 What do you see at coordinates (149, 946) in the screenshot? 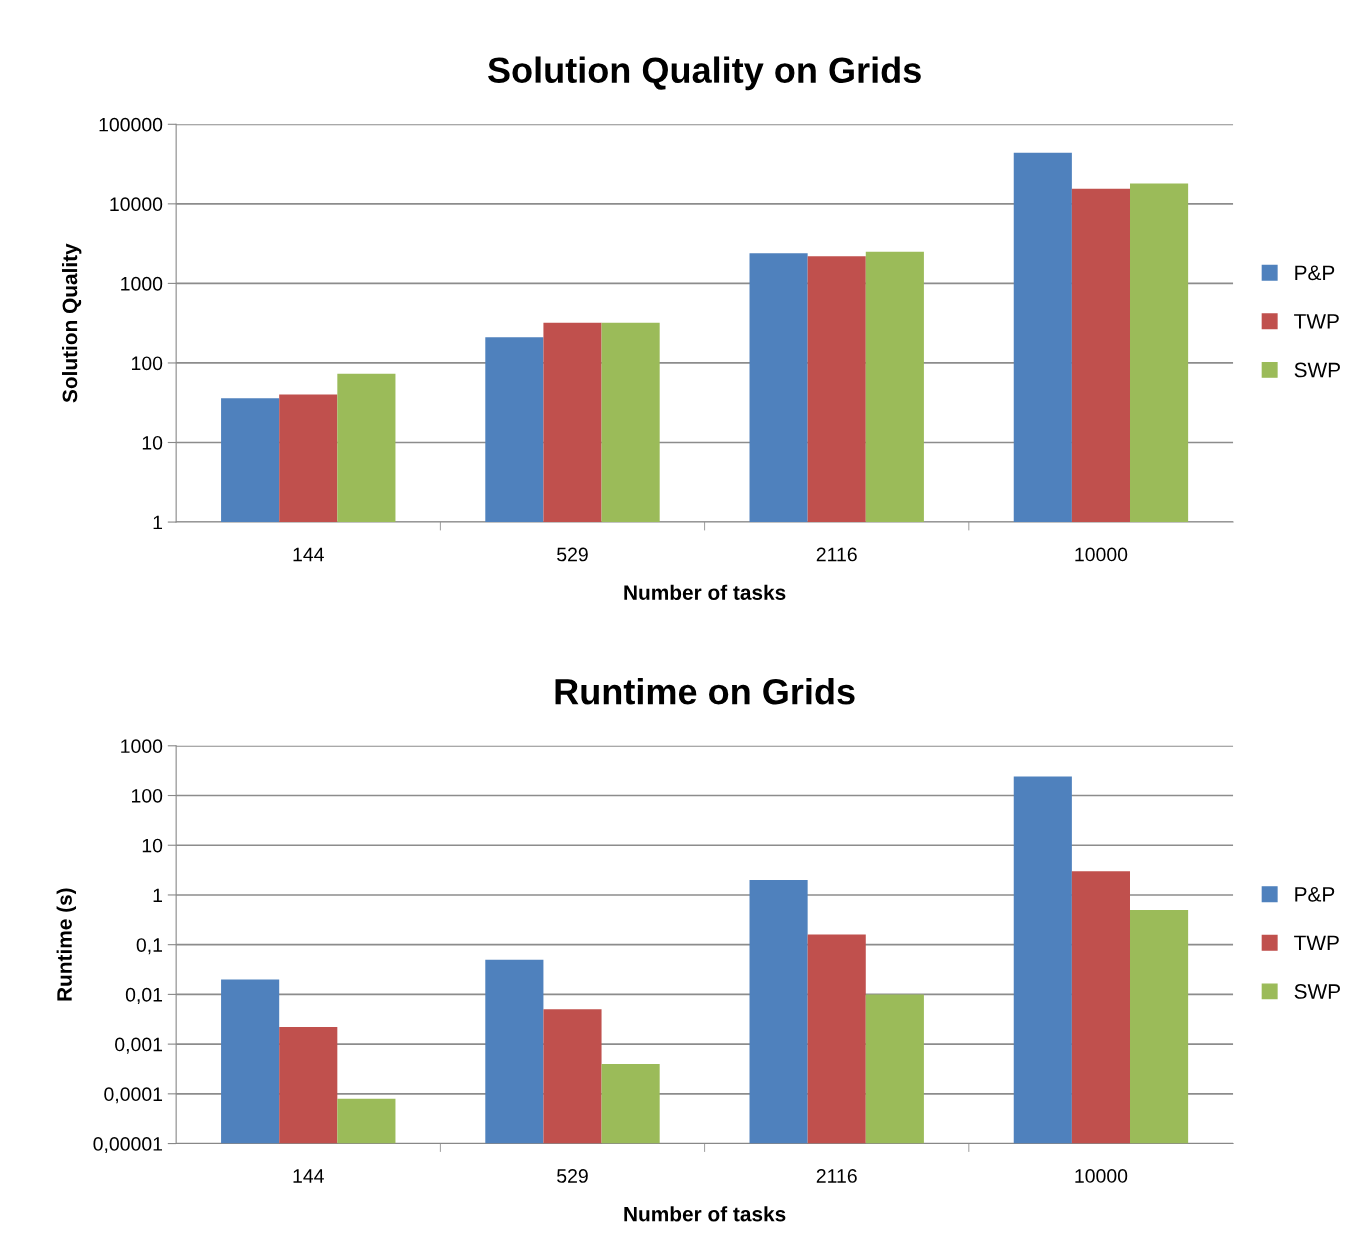
I see `y-tick-label: 0,1` at bounding box center [149, 946].